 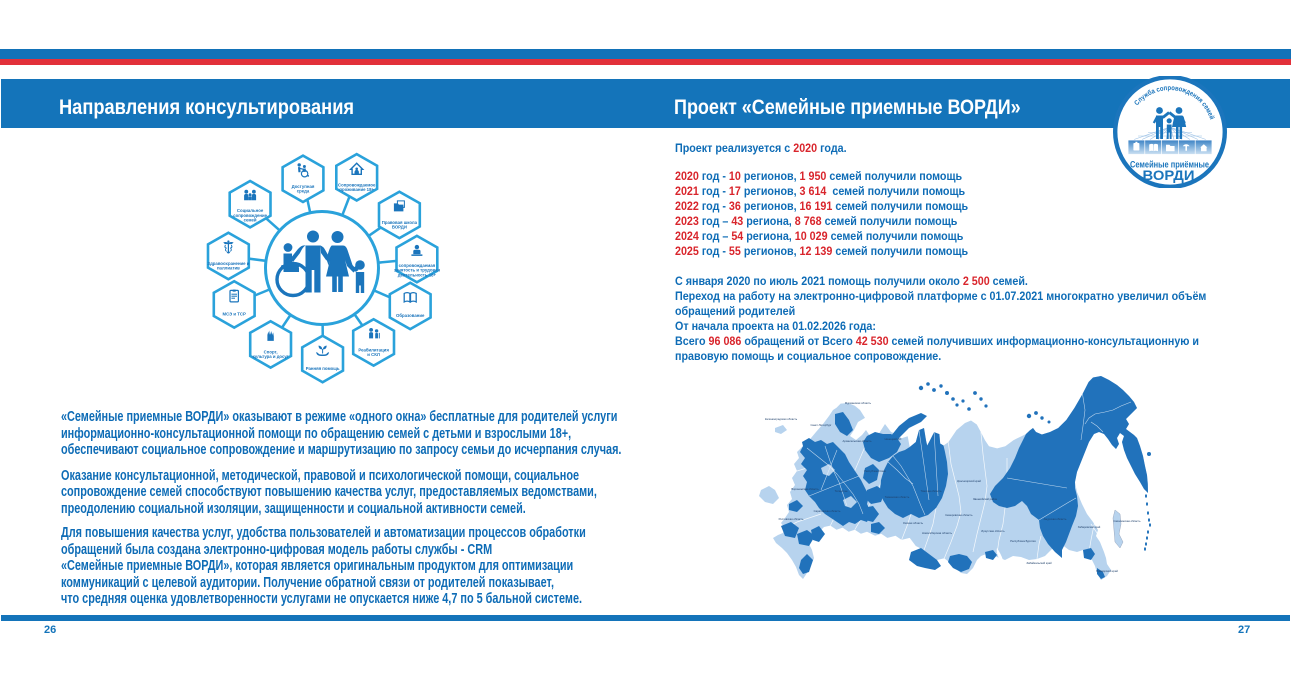 I want to click on svg-text: Эвенкийский район, so click(x=985, y=499).